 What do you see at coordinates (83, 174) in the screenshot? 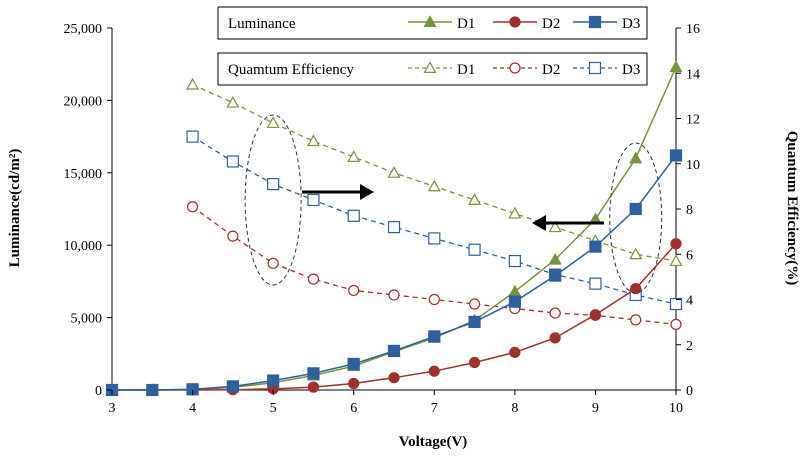
I see `y-left-tick-label: 15,000` at bounding box center [83, 174].